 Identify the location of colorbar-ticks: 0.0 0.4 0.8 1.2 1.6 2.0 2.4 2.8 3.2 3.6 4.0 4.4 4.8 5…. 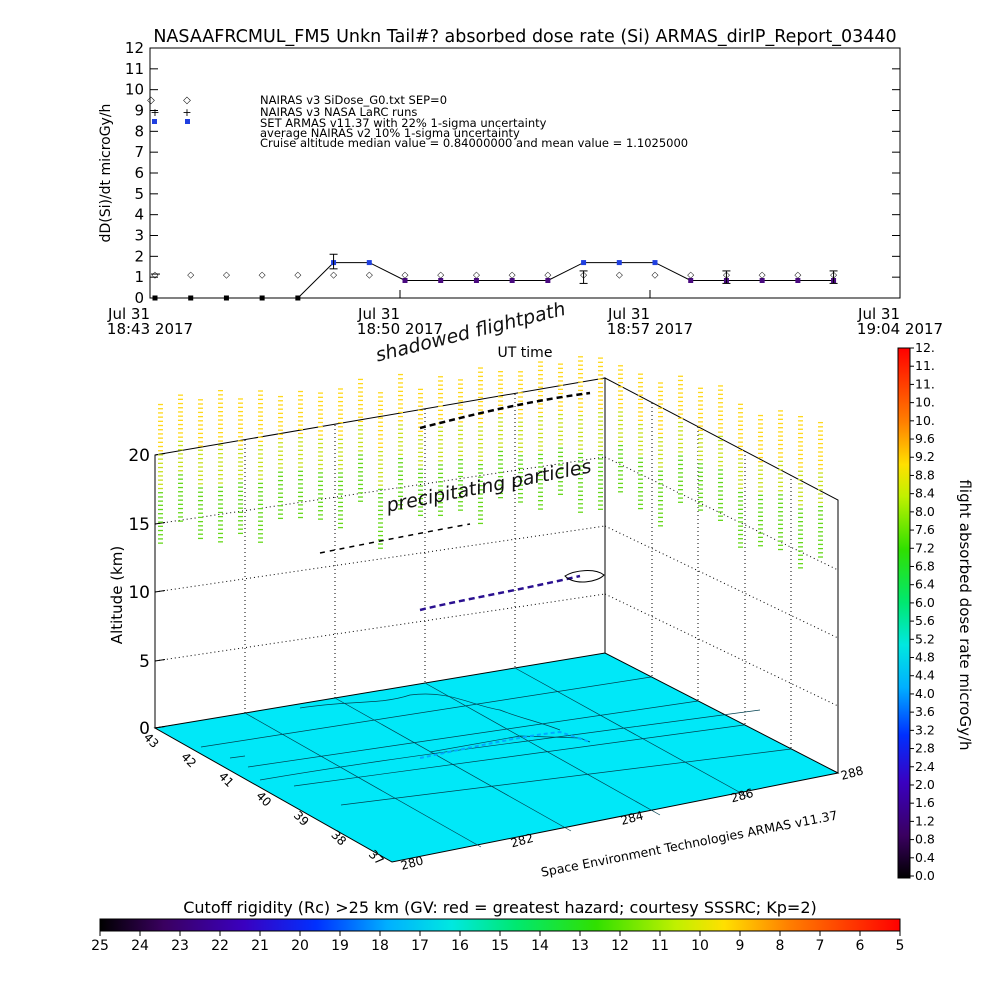
(922, 611).